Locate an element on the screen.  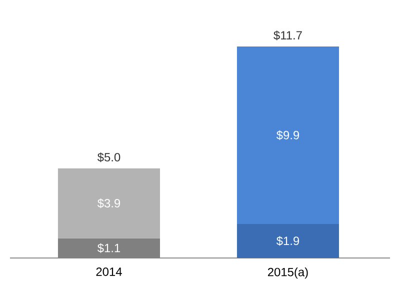
x-tick-label: 2014 is located at coordinates (109, 272).